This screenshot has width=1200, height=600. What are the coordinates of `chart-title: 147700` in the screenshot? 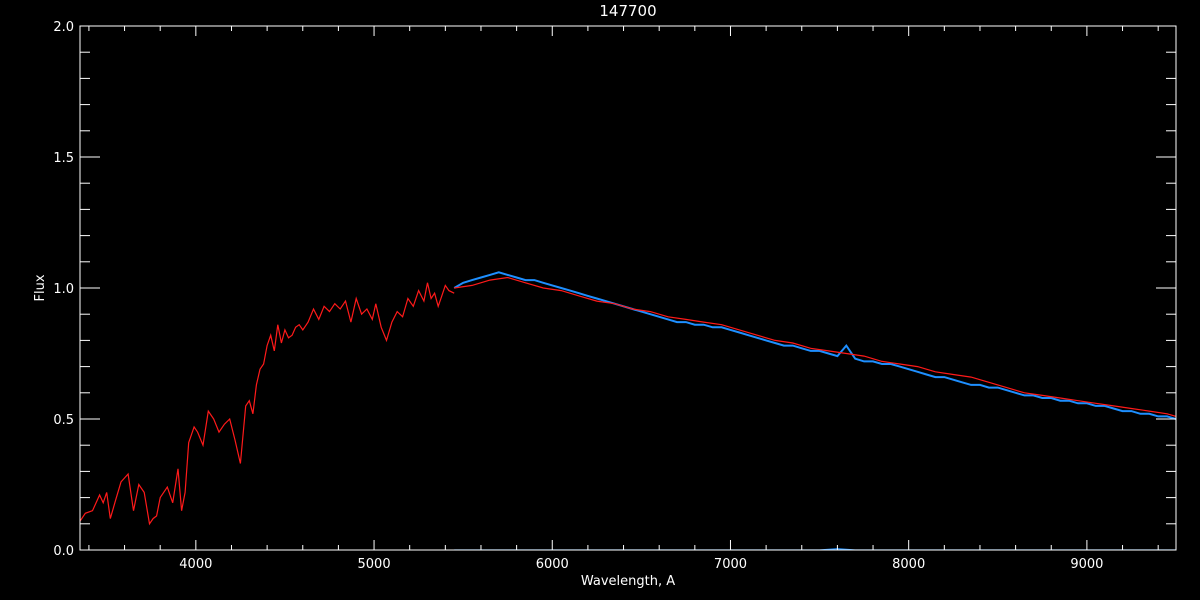 It's located at (627, 11).